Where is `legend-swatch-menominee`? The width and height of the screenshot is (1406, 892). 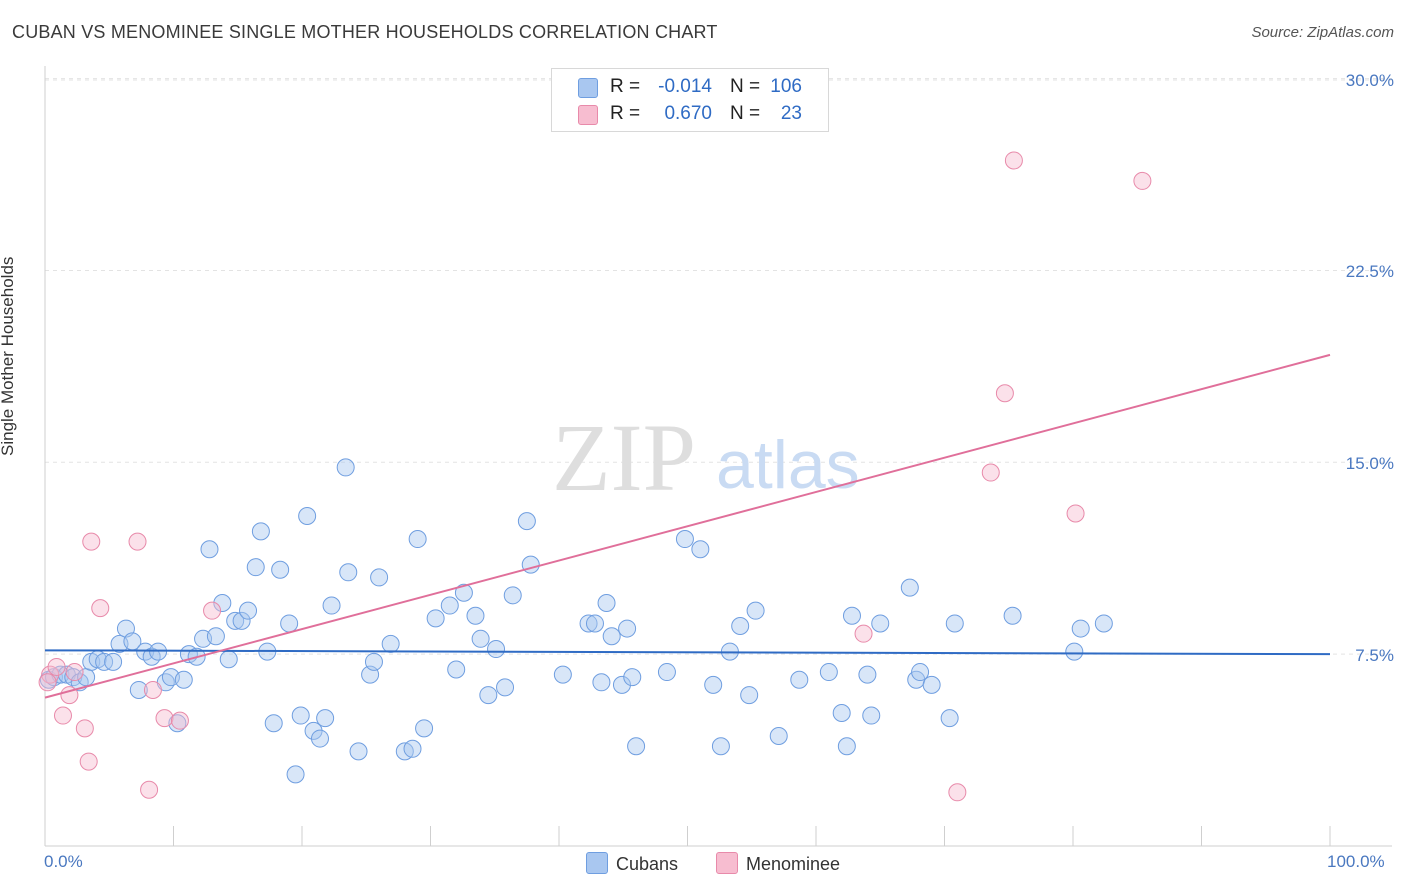
legend-swatch-menominee is located at coordinates (588, 115).